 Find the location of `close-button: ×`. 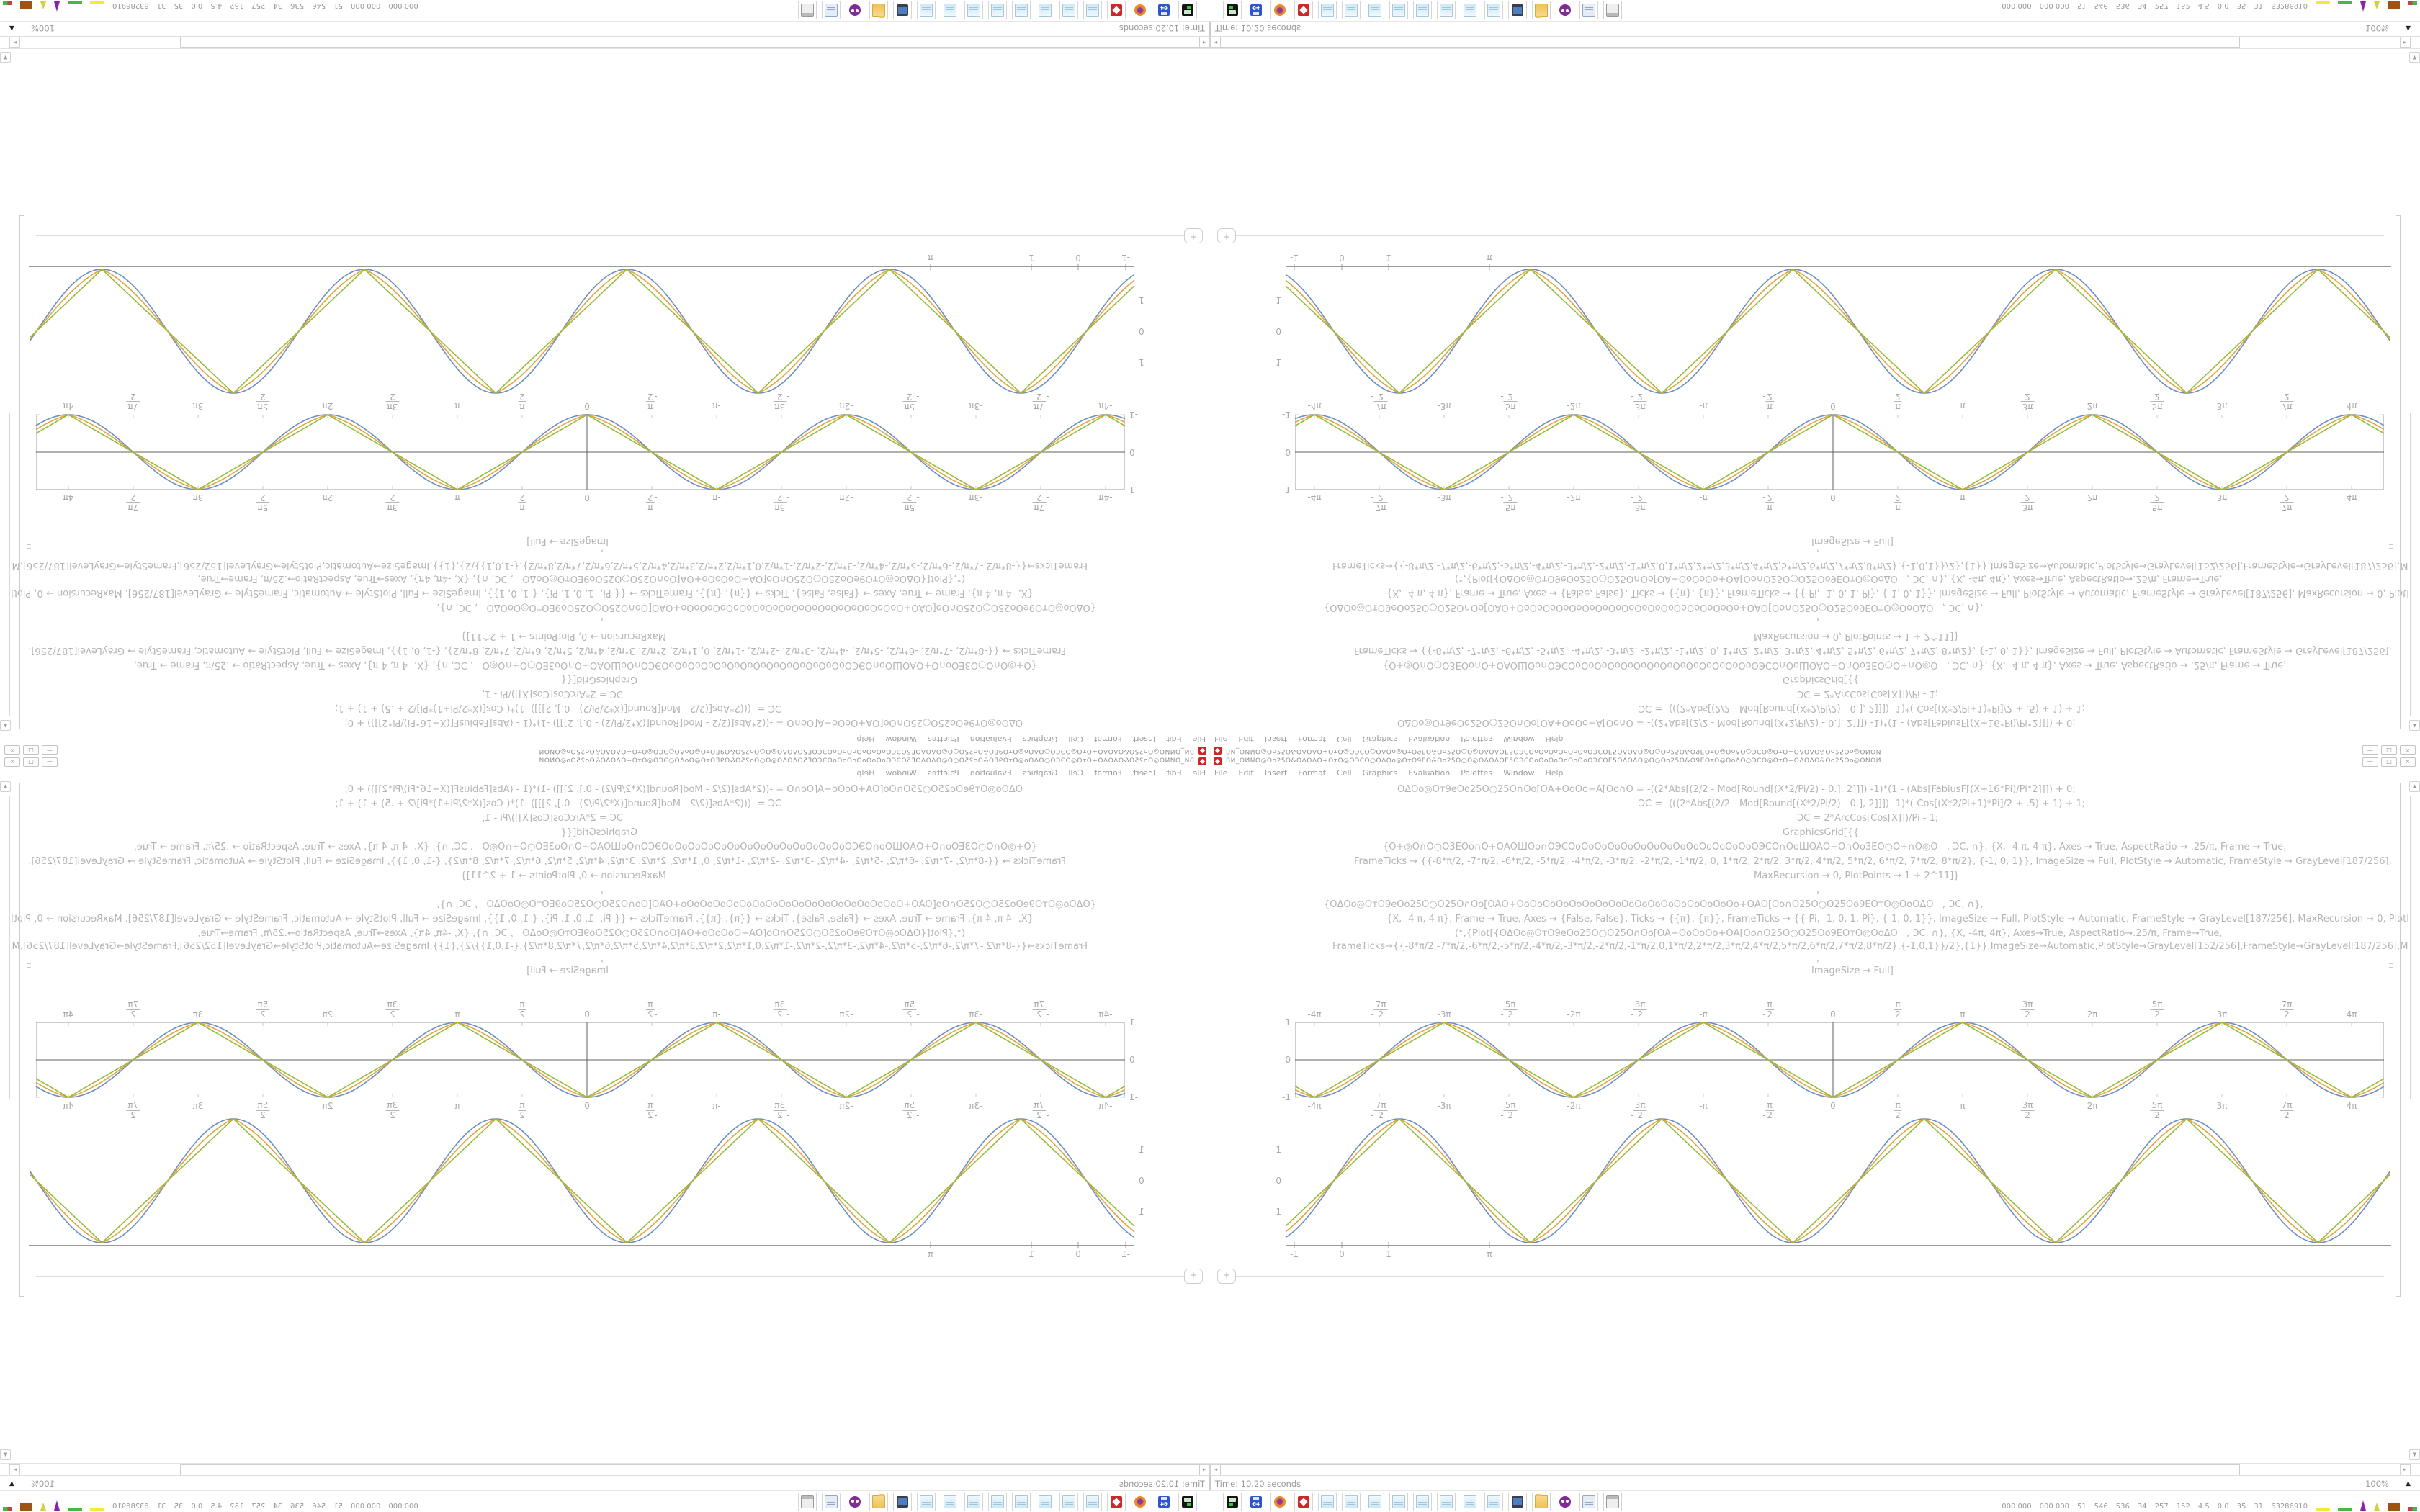

close-button: × is located at coordinates (12, 750).